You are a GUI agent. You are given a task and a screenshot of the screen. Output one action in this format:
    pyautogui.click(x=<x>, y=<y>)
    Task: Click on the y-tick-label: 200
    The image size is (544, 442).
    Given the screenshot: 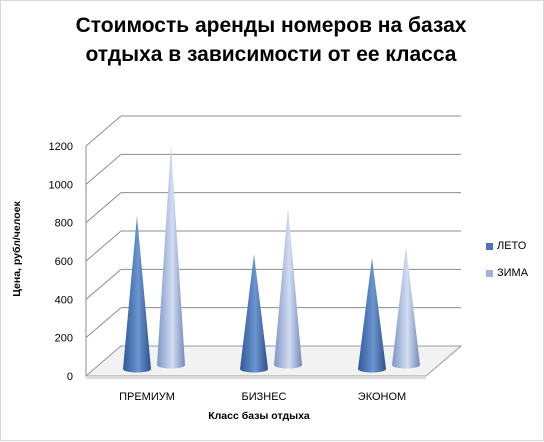 What is the action you would take?
    pyautogui.click(x=64, y=339)
    